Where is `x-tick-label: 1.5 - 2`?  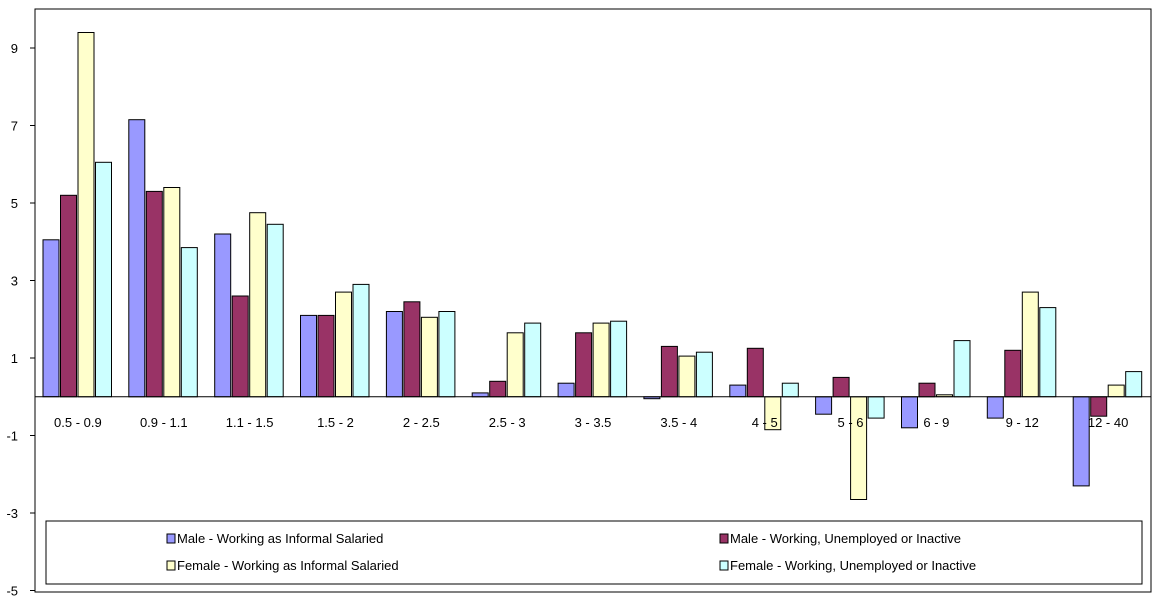 x-tick-label: 1.5 - 2 is located at coordinates (335, 422).